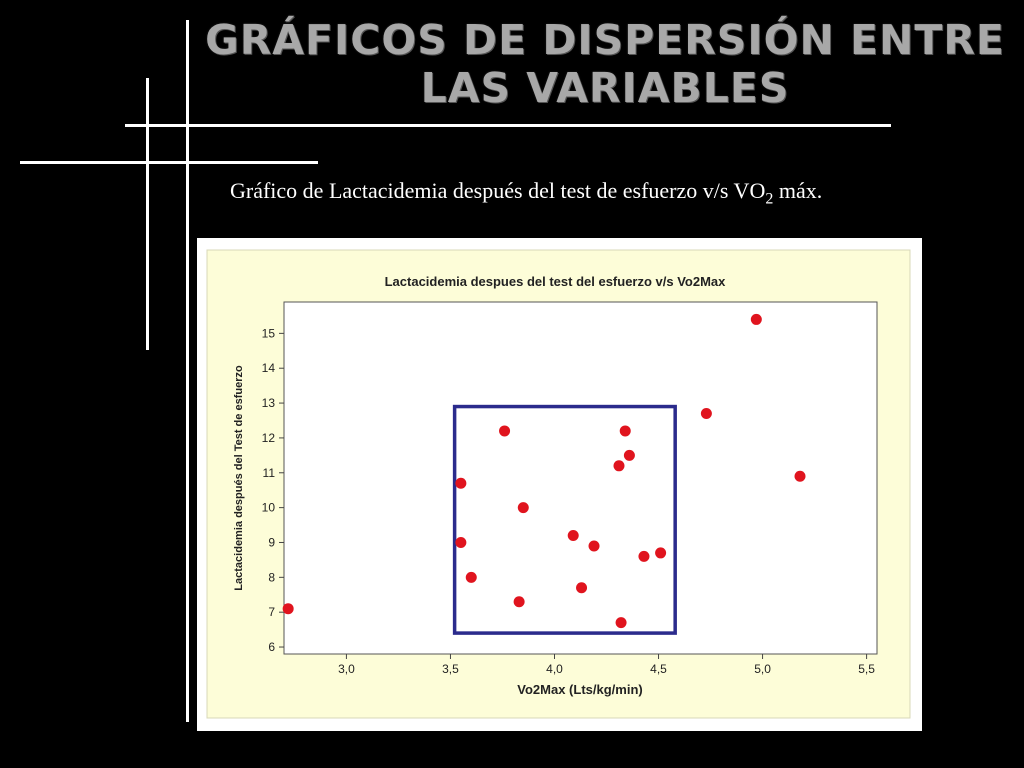  Describe the element at coordinates (271, 542) in the screenshot. I see `y-tick-label: 9` at that location.